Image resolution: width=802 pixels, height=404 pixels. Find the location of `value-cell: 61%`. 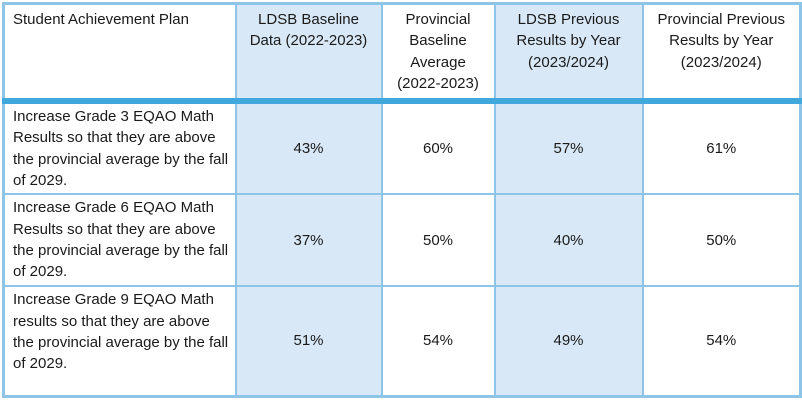

value-cell: 61% is located at coordinates (721, 148).